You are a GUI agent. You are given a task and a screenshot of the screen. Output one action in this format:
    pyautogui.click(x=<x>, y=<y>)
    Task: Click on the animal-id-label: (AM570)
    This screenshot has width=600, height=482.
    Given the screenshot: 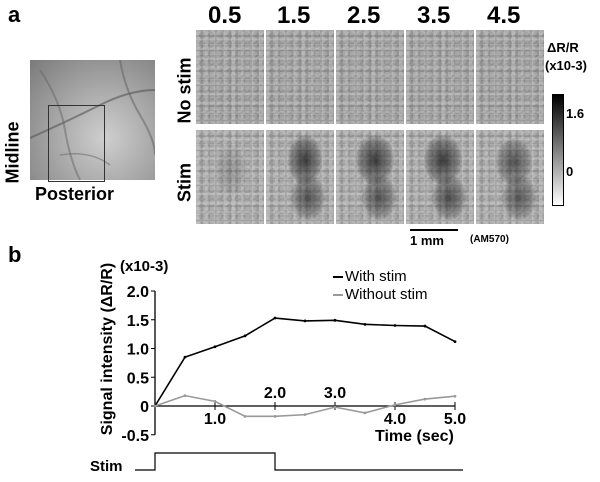 What is the action you would take?
    pyautogui.click(x=489, y=239)
    